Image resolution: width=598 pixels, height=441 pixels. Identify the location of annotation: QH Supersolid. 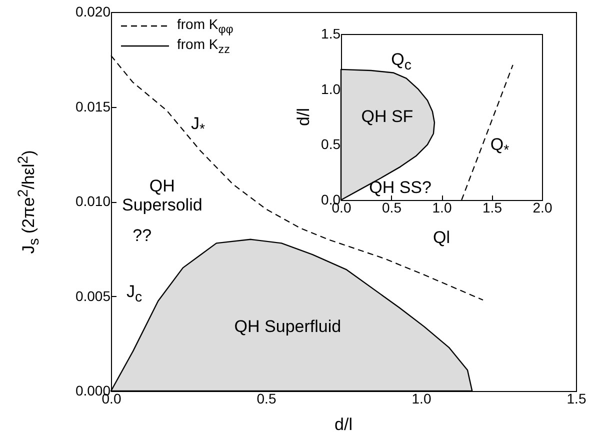
(162, 196).